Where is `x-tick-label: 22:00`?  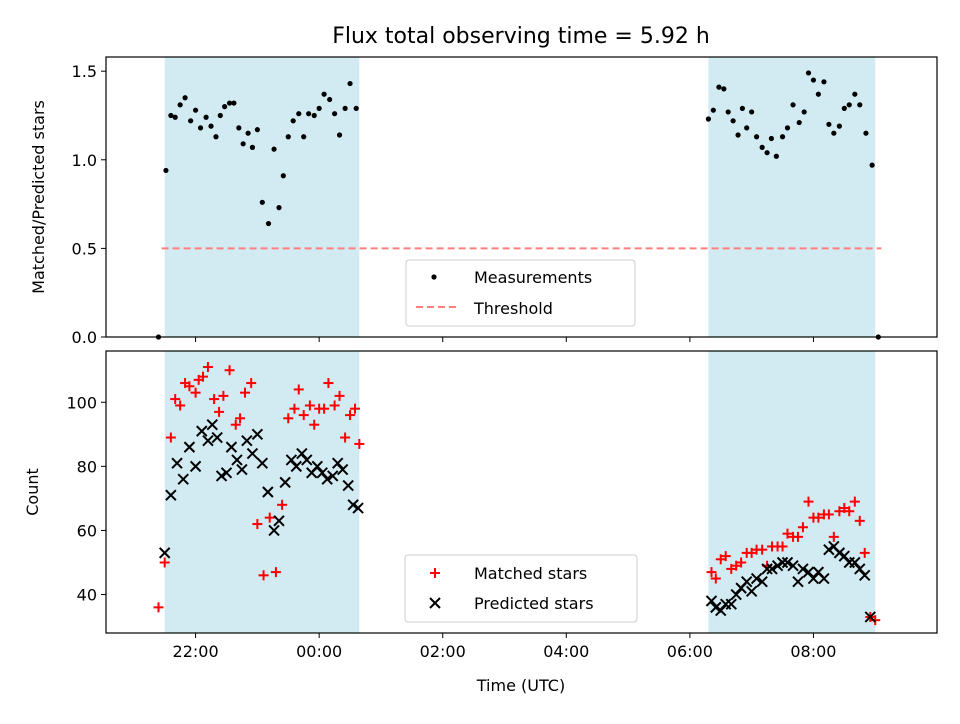 x-tick-label: 22:00 is located at coordinates (196, 651).